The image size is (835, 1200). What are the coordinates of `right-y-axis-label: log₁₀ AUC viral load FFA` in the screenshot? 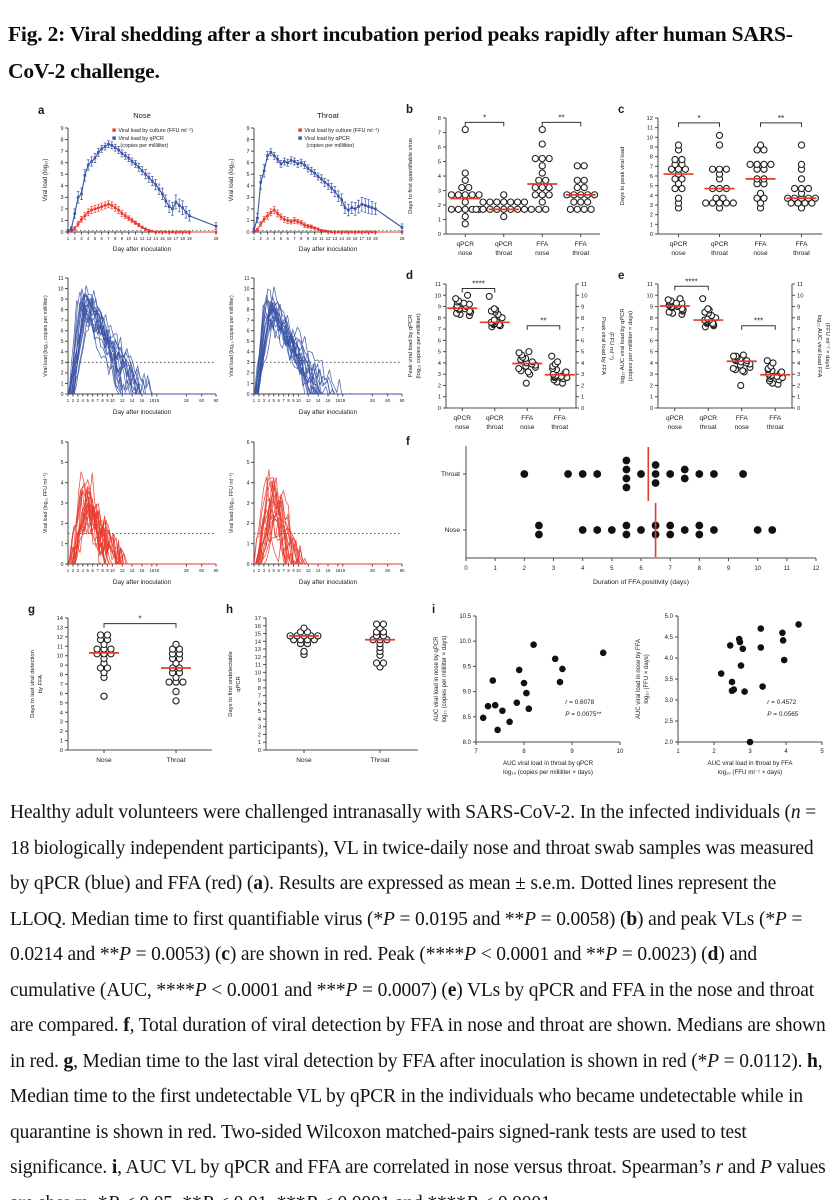 It's located at (819, 346).